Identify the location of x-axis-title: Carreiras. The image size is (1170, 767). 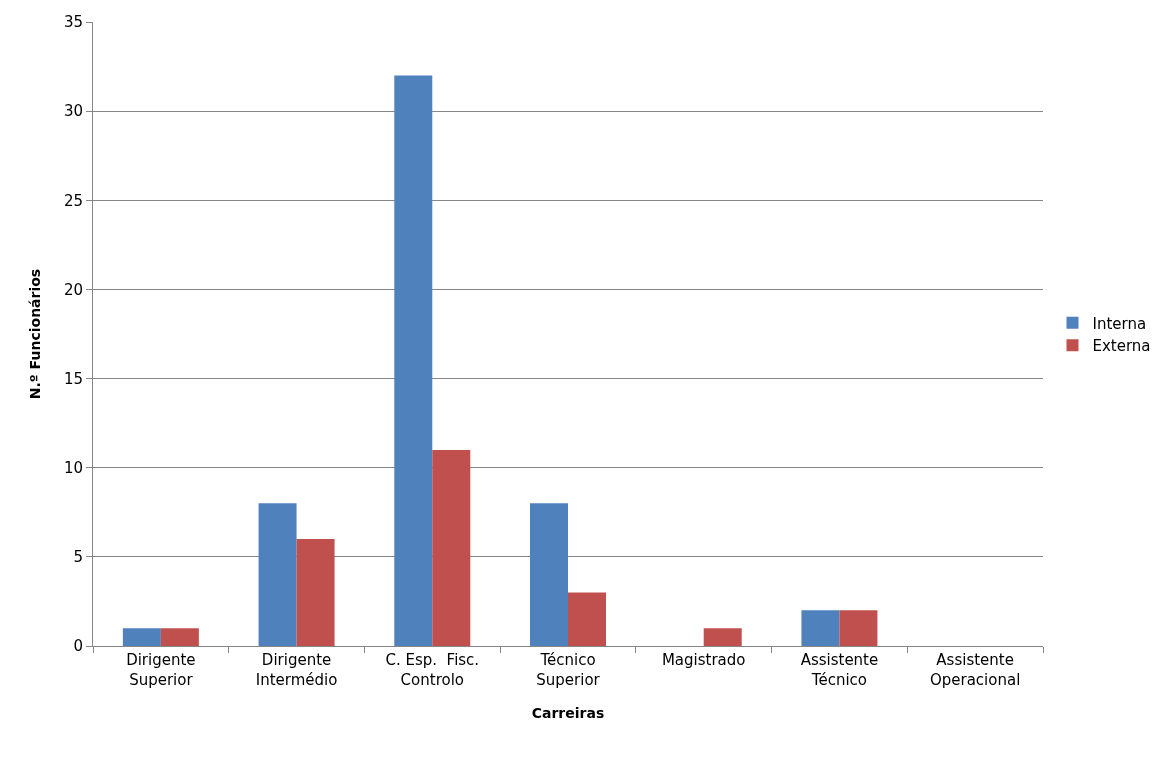
(568, 712).